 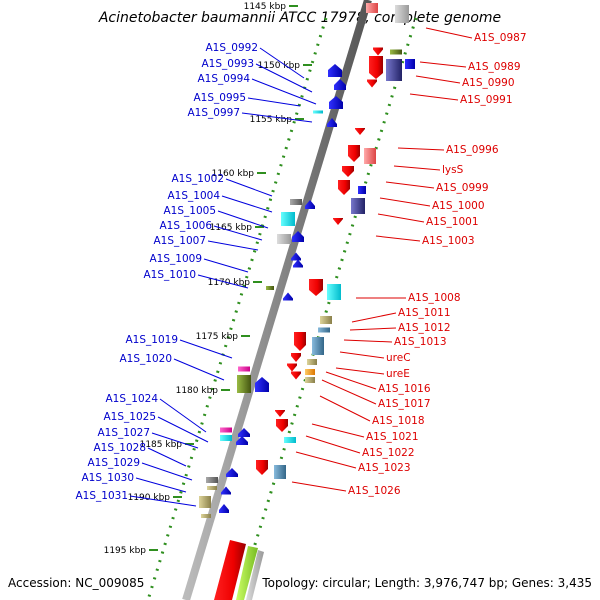 What do you see at coordinates (152, 340) in the screenshot?
I see `left-gene-label: A1S_1019` at bounding box center [152, 340].